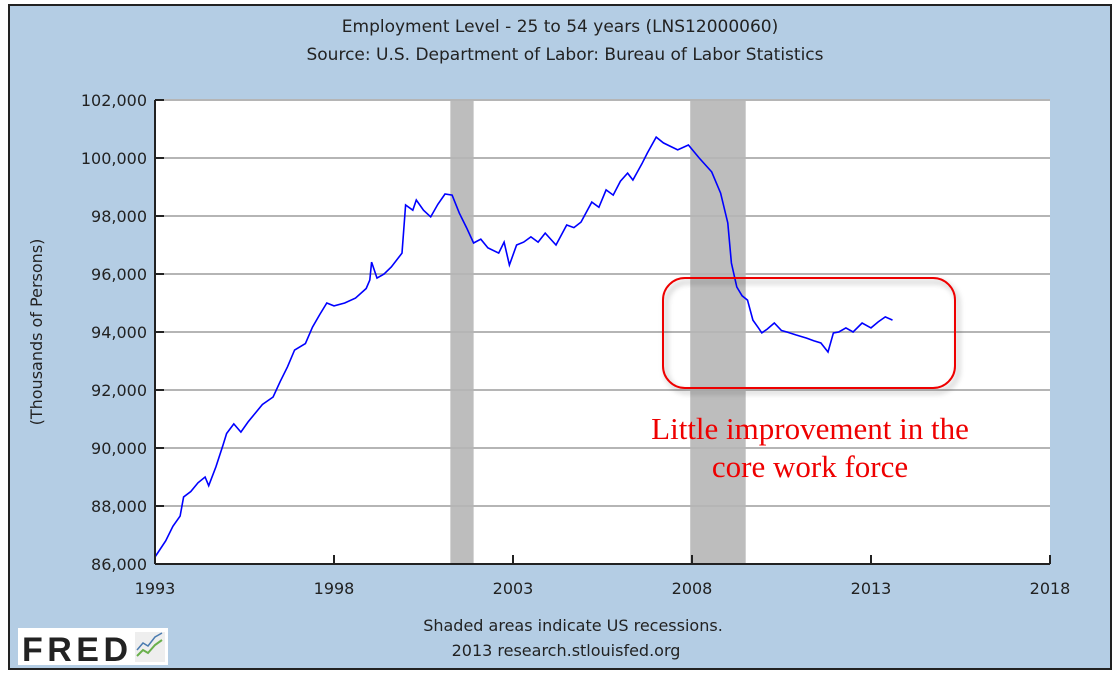 This screenshot has width=1119, height=677. I want to click on y-tick-label: 94,000, so click(119, 332).